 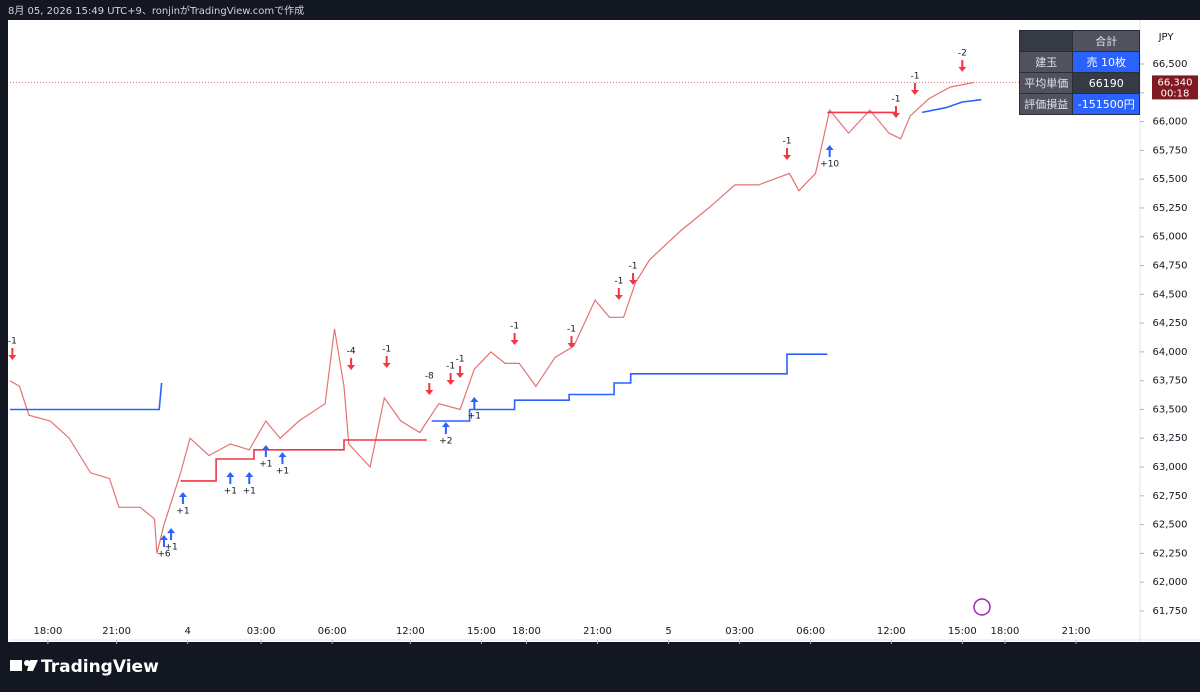 I want to click on countdown-label: 00:18, so click(x=1175, y=93).